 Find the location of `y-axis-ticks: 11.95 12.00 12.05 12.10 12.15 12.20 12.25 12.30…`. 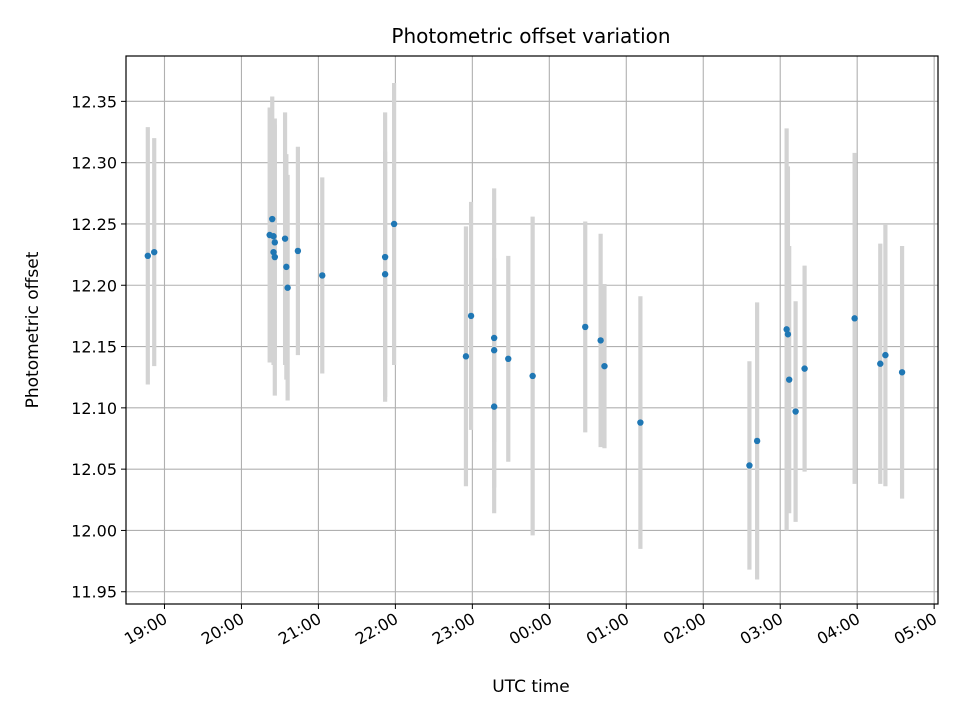

y-axis-ticks: 11.95 12.00 12.05 12.10 12.15 12.20 12.25 12.30… is located at coordinates (98, 347).